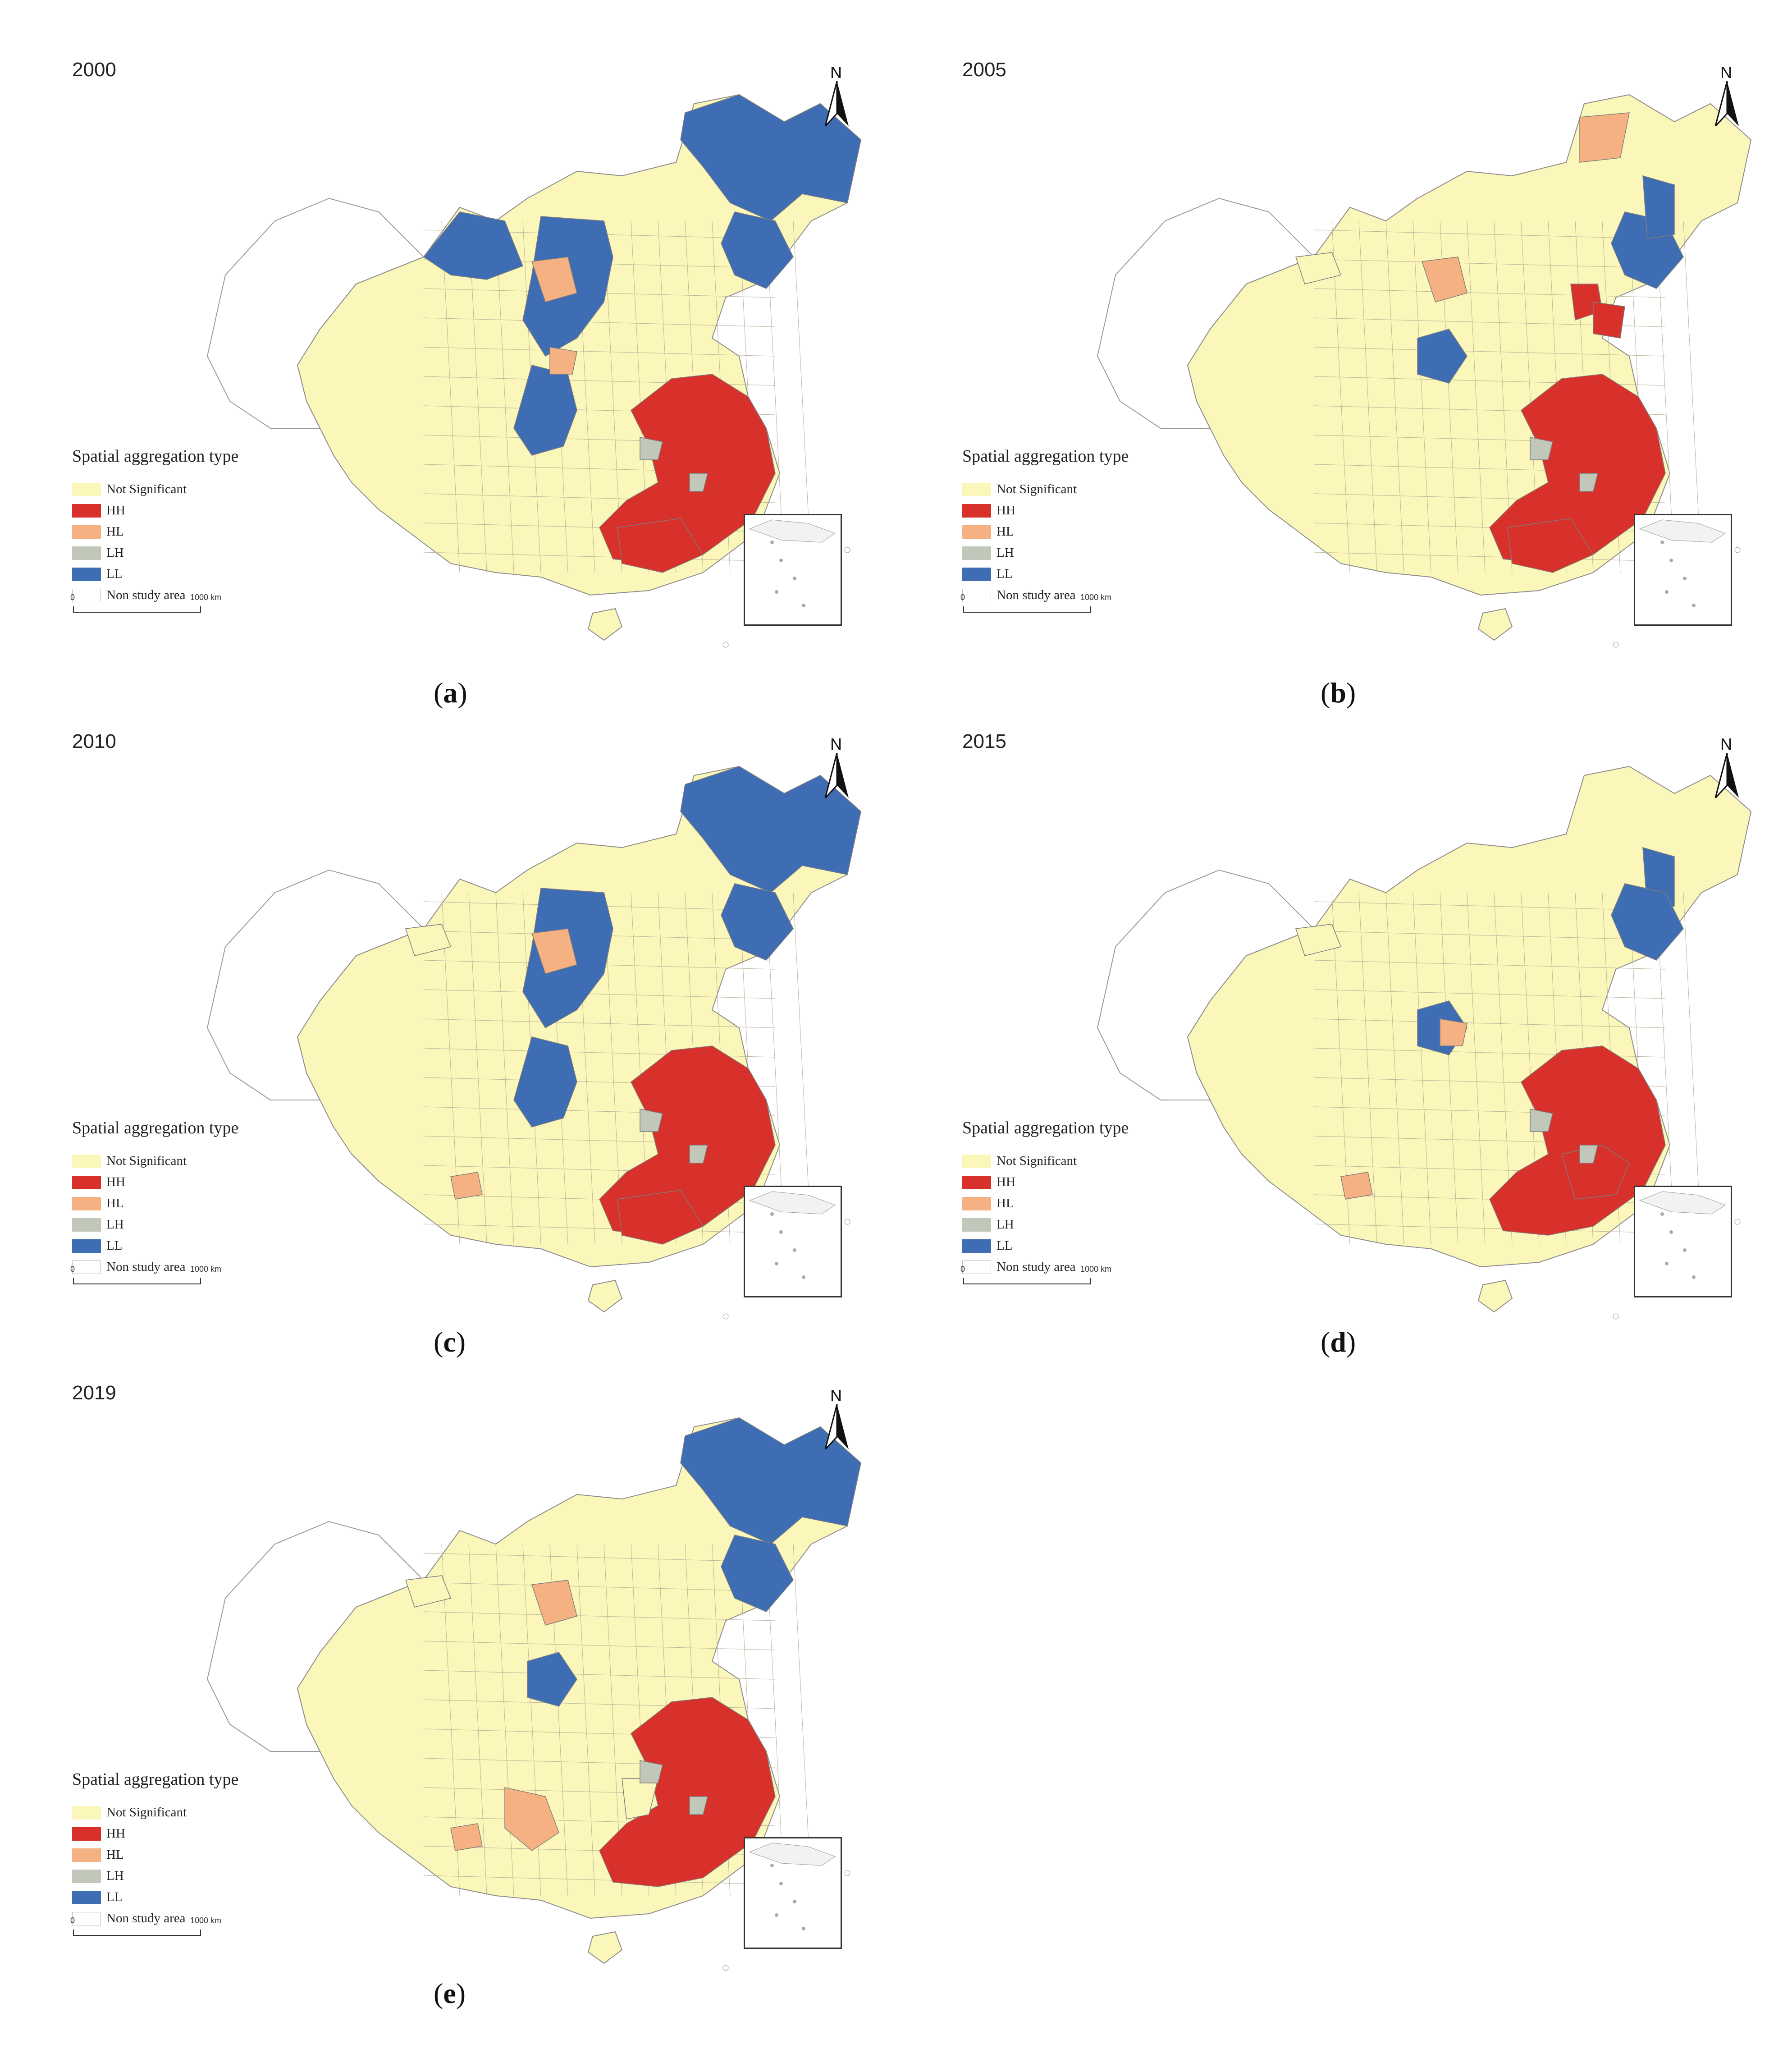 This screenshot has height=2058, width=1792. What do you see at coordinates (984, 70) in the screenshot?
I see `panel-year: 2005` at bounding box center [984, 70].